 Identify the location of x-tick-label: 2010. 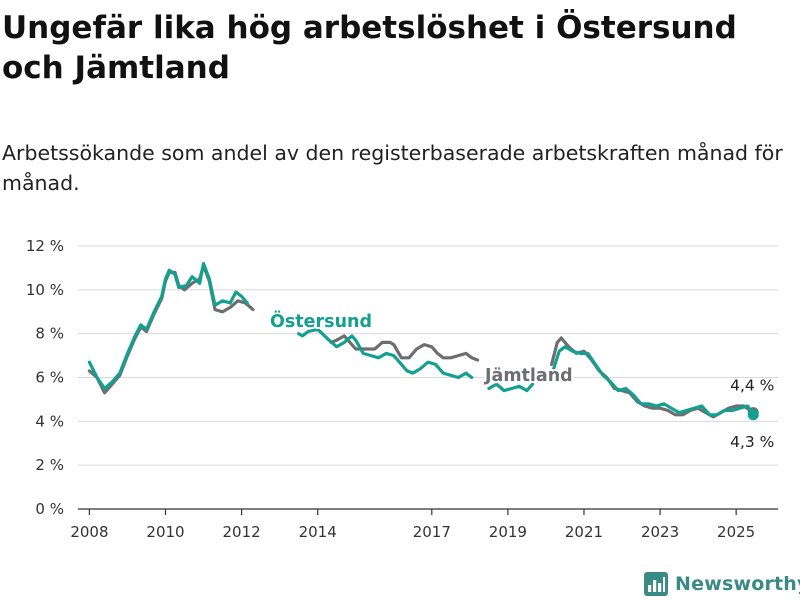
(165, 532).